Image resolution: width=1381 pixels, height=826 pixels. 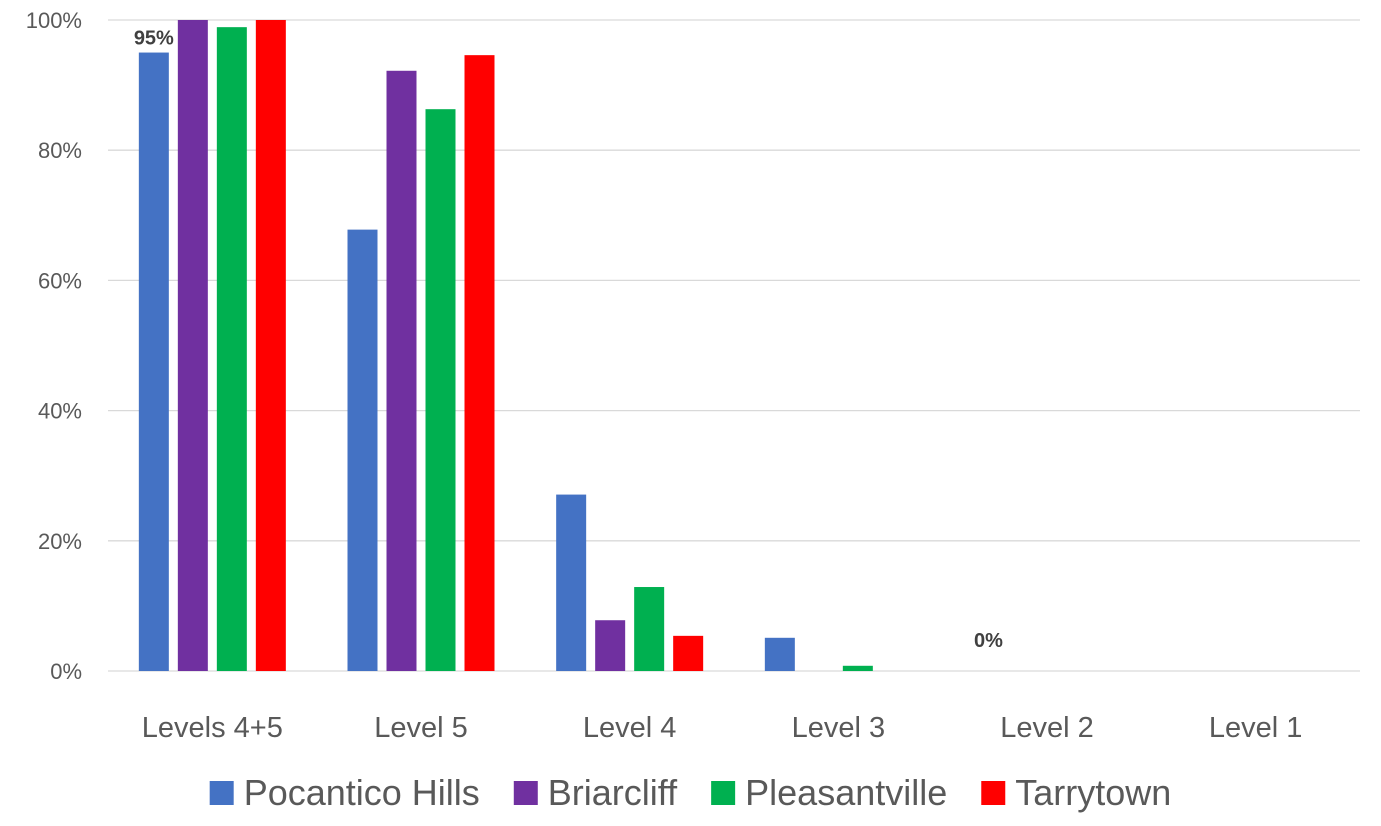 I want to click on legend-item-pleasantville: Pleasantville, so click(x=829, y=792).